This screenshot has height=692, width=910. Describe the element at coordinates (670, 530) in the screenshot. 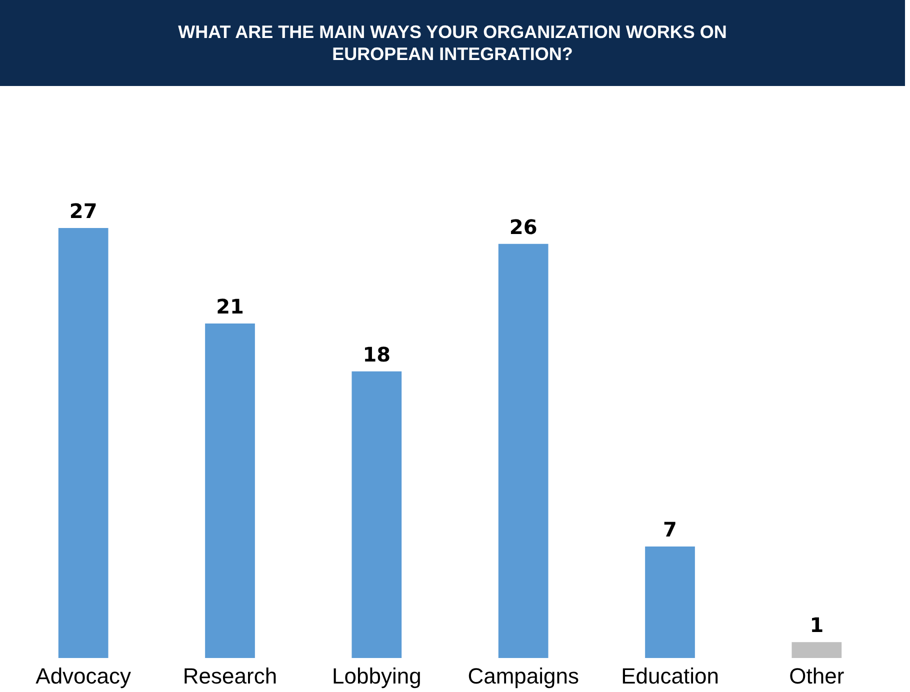

I see `data-label: 7` at that location.